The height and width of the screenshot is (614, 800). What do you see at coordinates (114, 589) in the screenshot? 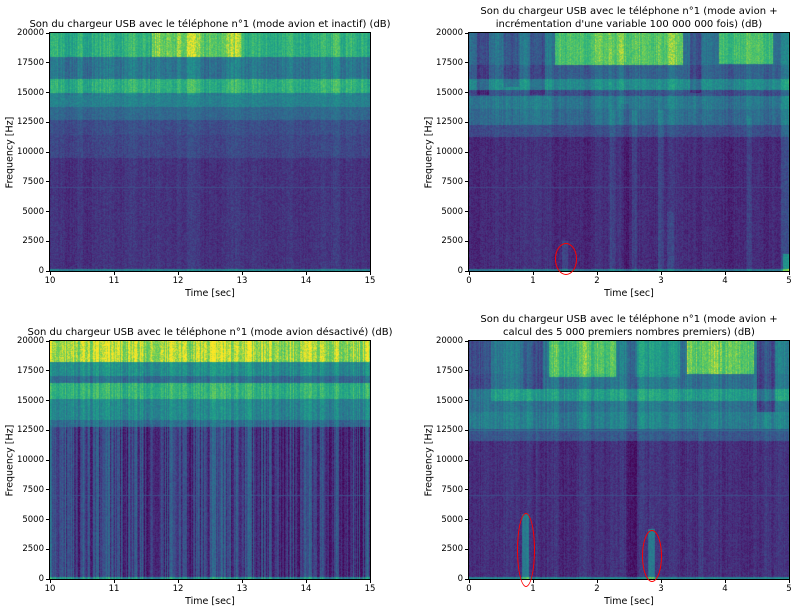
I see `x-tick-label: 11` at bounding box center [114, 589].